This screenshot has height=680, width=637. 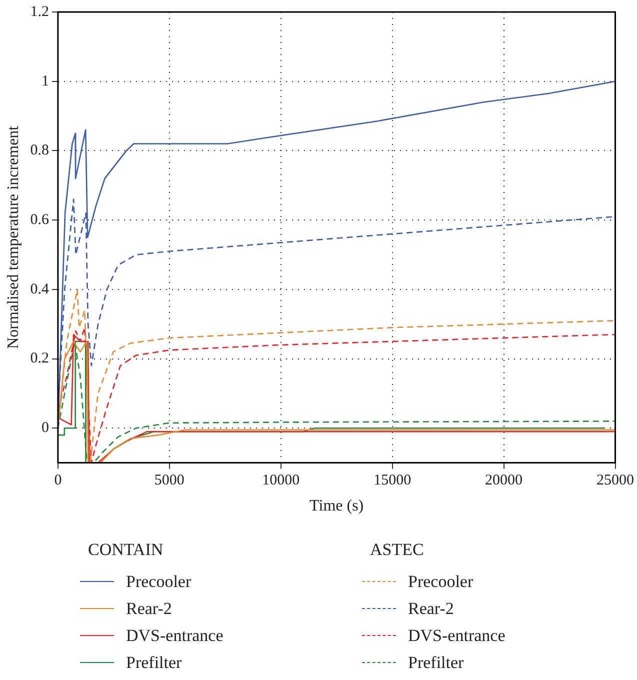 What do you see at coordinates (40, 289) in the screenshot?
I see `y-tick-label: 0.4` at bounding box center [40, 289].